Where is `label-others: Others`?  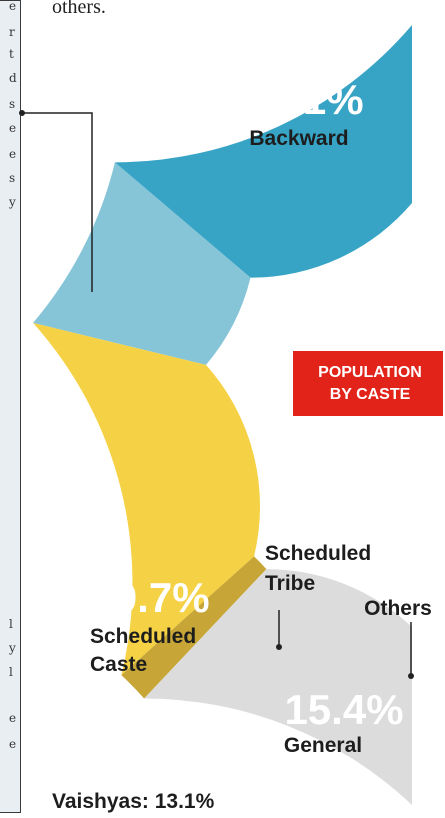
label-others: Others is located at coordinates (398, 608).